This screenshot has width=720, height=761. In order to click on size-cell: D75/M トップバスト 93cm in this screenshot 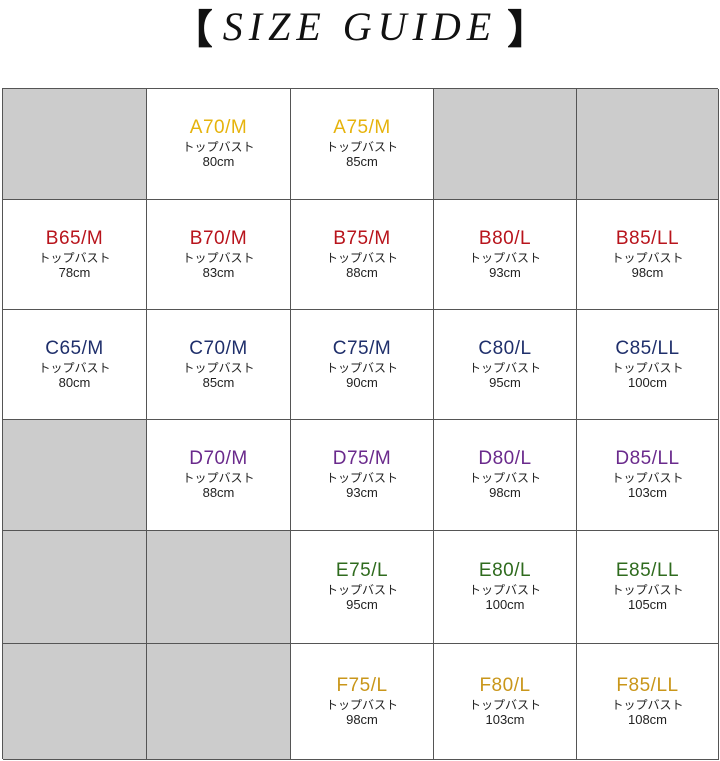, I will do `click(362, 475)`.